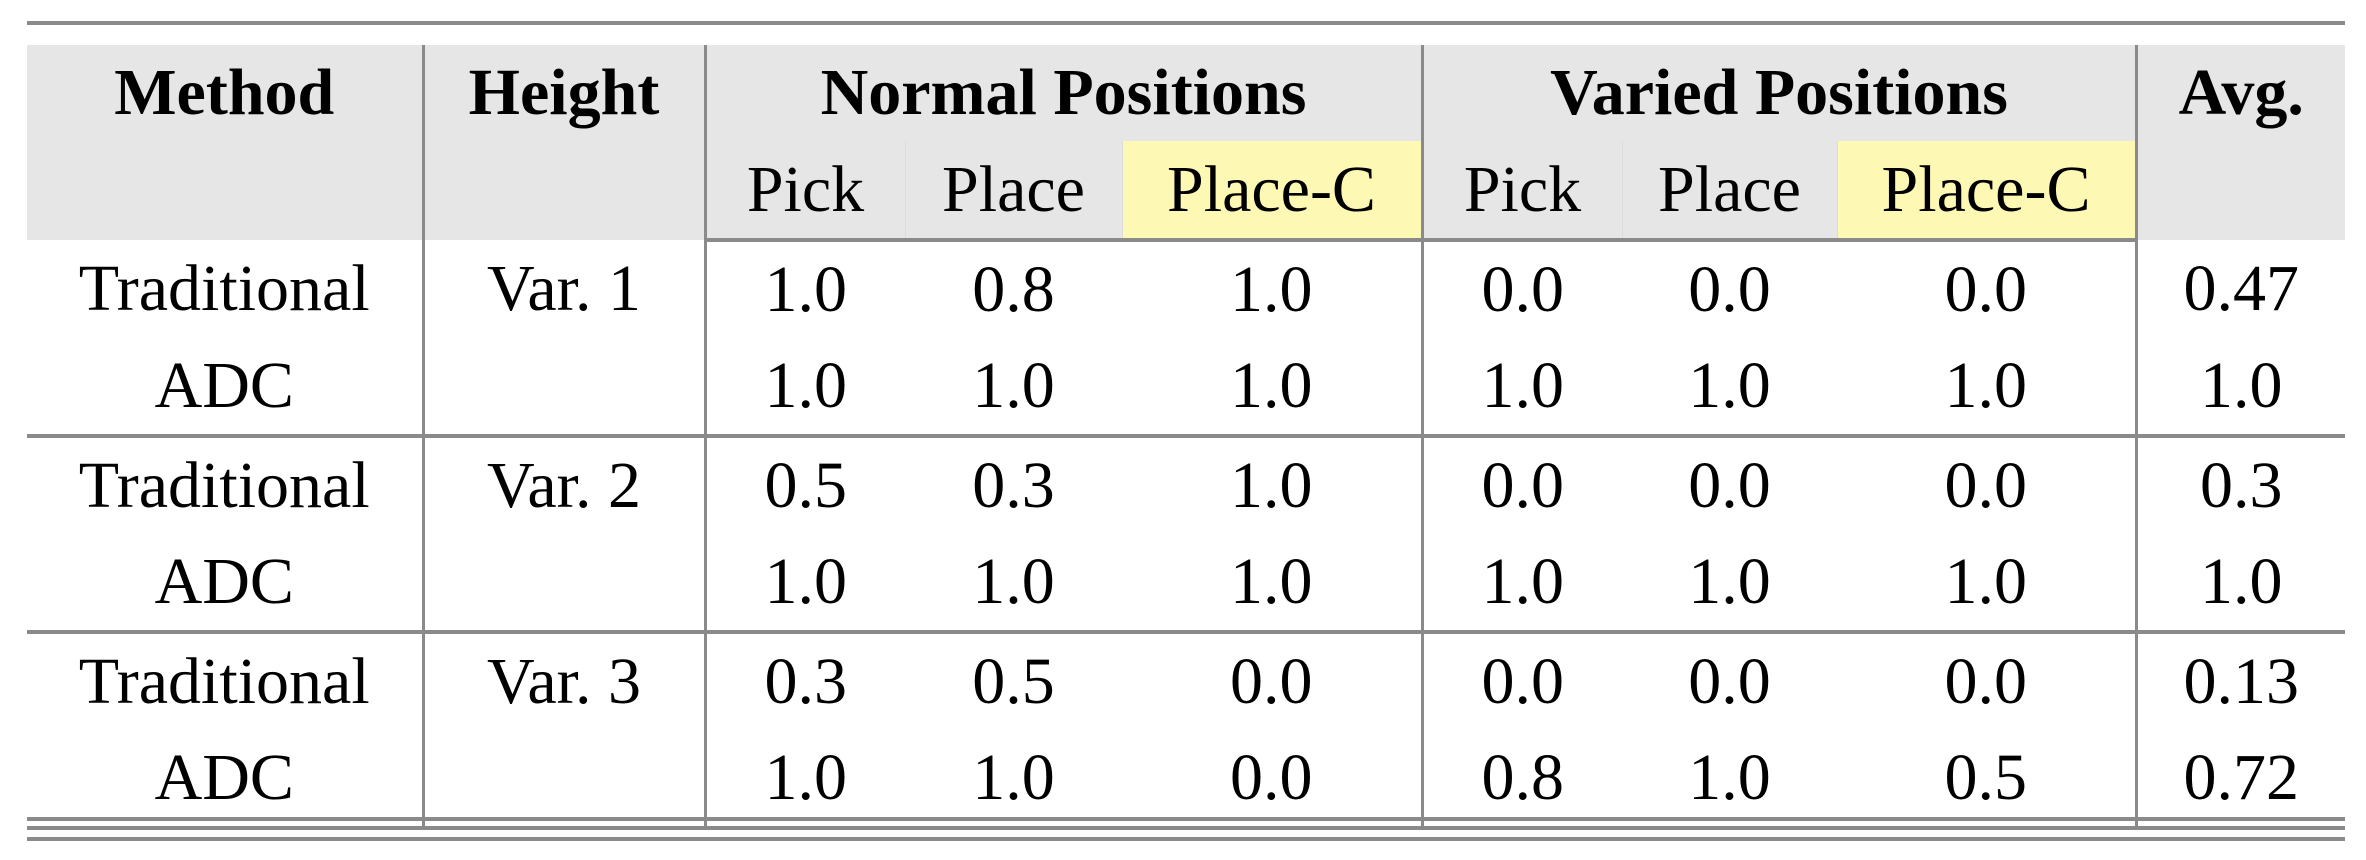  What do you see at coordinates (1186, 23) in the screenshot?
I see `top-rule` at bounding box center [1186, 23].